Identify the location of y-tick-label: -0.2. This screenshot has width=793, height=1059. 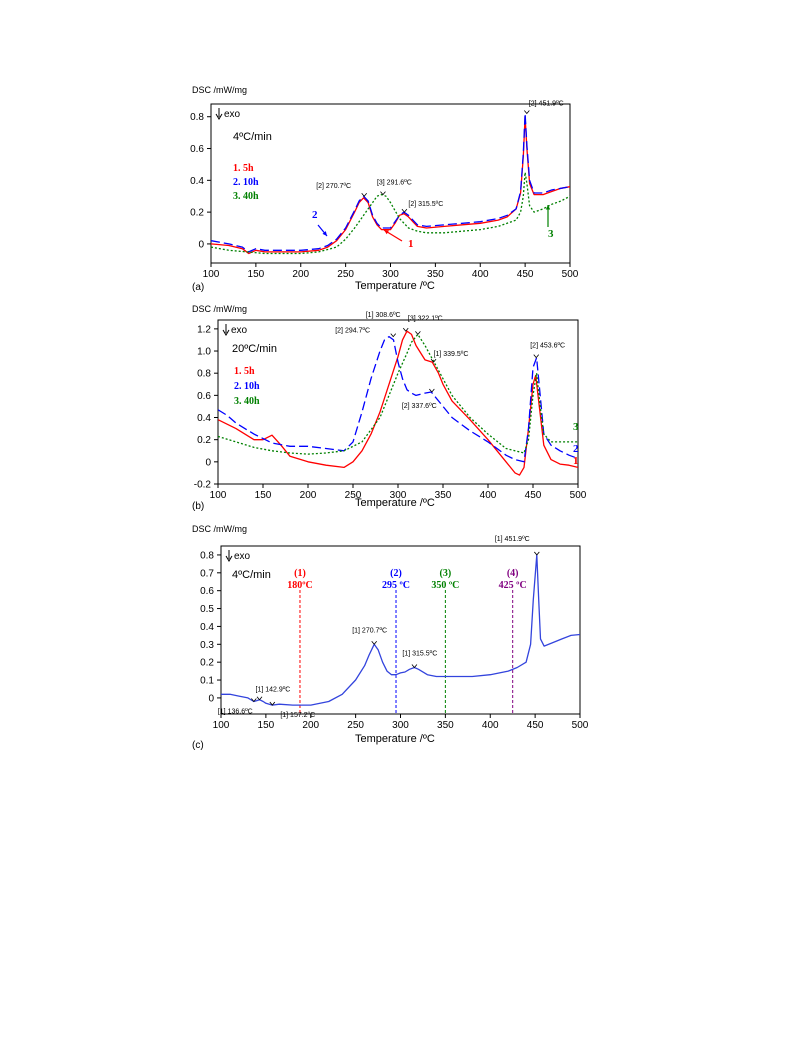
(203, 485).